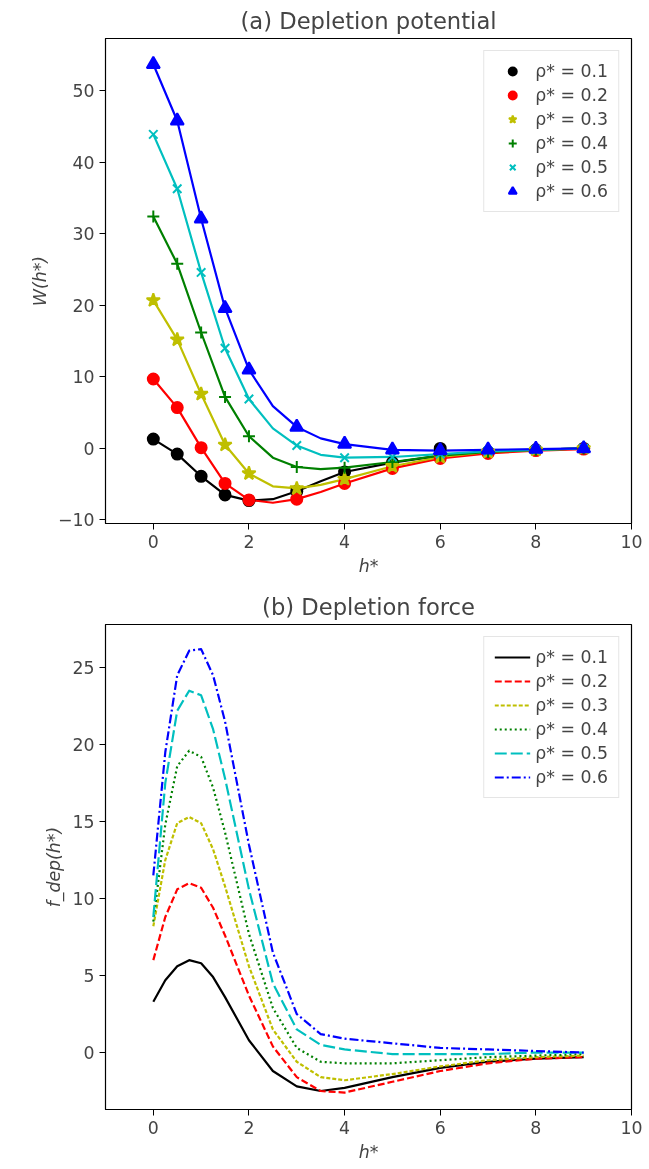 This screenshot has height=1169, width=649. What do you see at coordinates (55, 867) in the screenshot?
I see `y-axis-title: f_dep(h*)` at bounding box center [55, 867].